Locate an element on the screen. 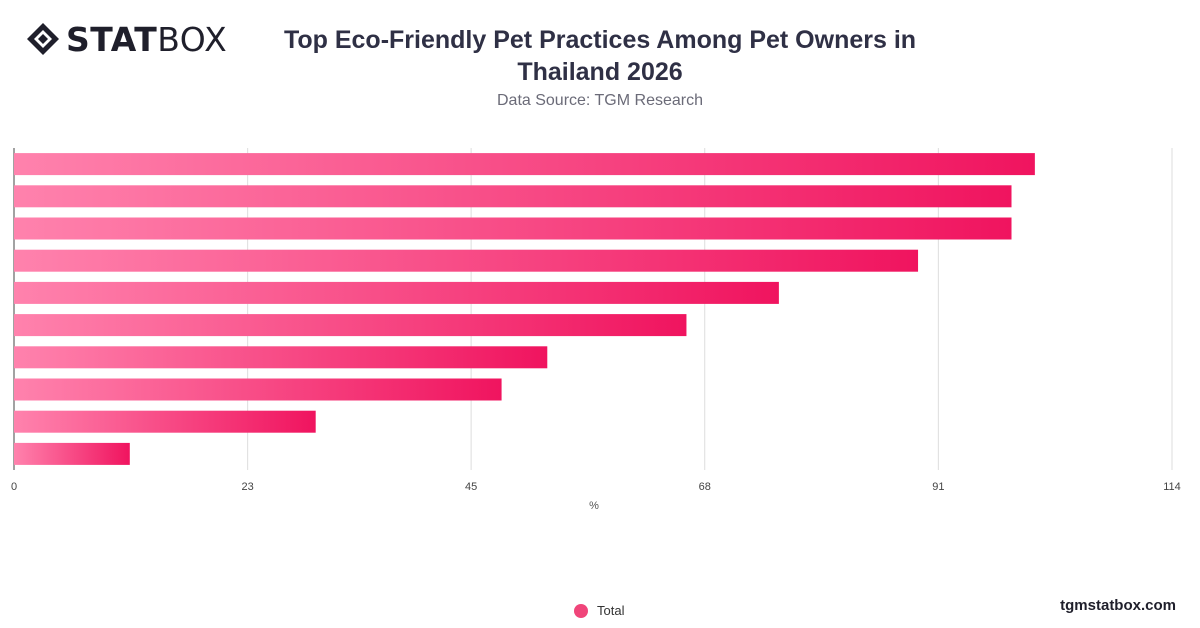 The height and width of the screenshot is (628, 1200). x-tick-label: 23 is located at coordinates (248, 487).